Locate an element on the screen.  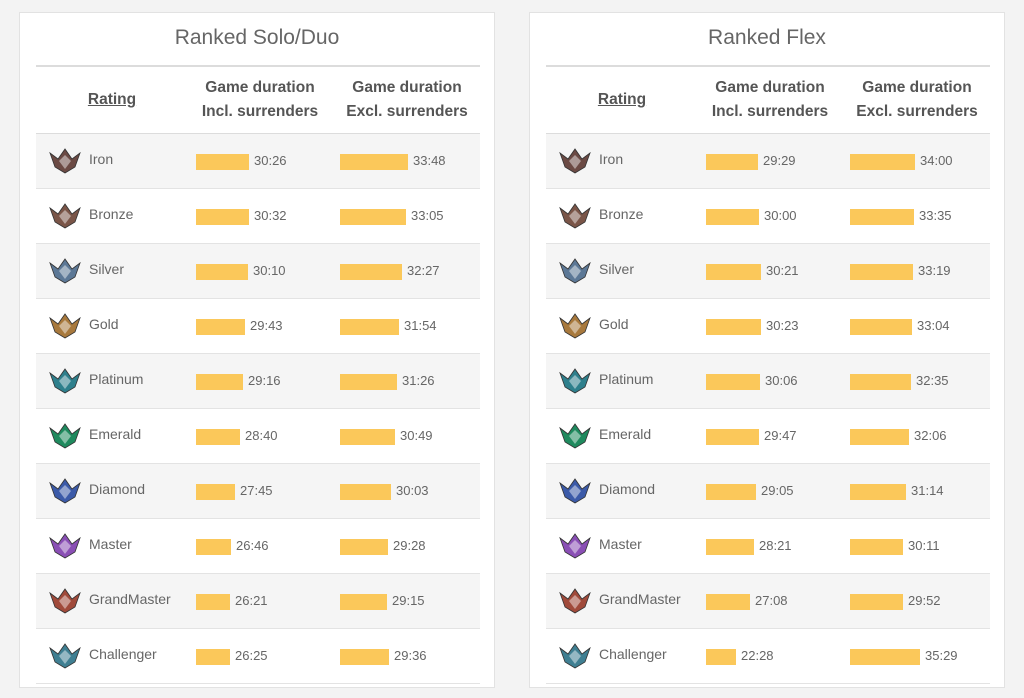
excl-duration-value: 32:06 is located at coordinates (930, 435).